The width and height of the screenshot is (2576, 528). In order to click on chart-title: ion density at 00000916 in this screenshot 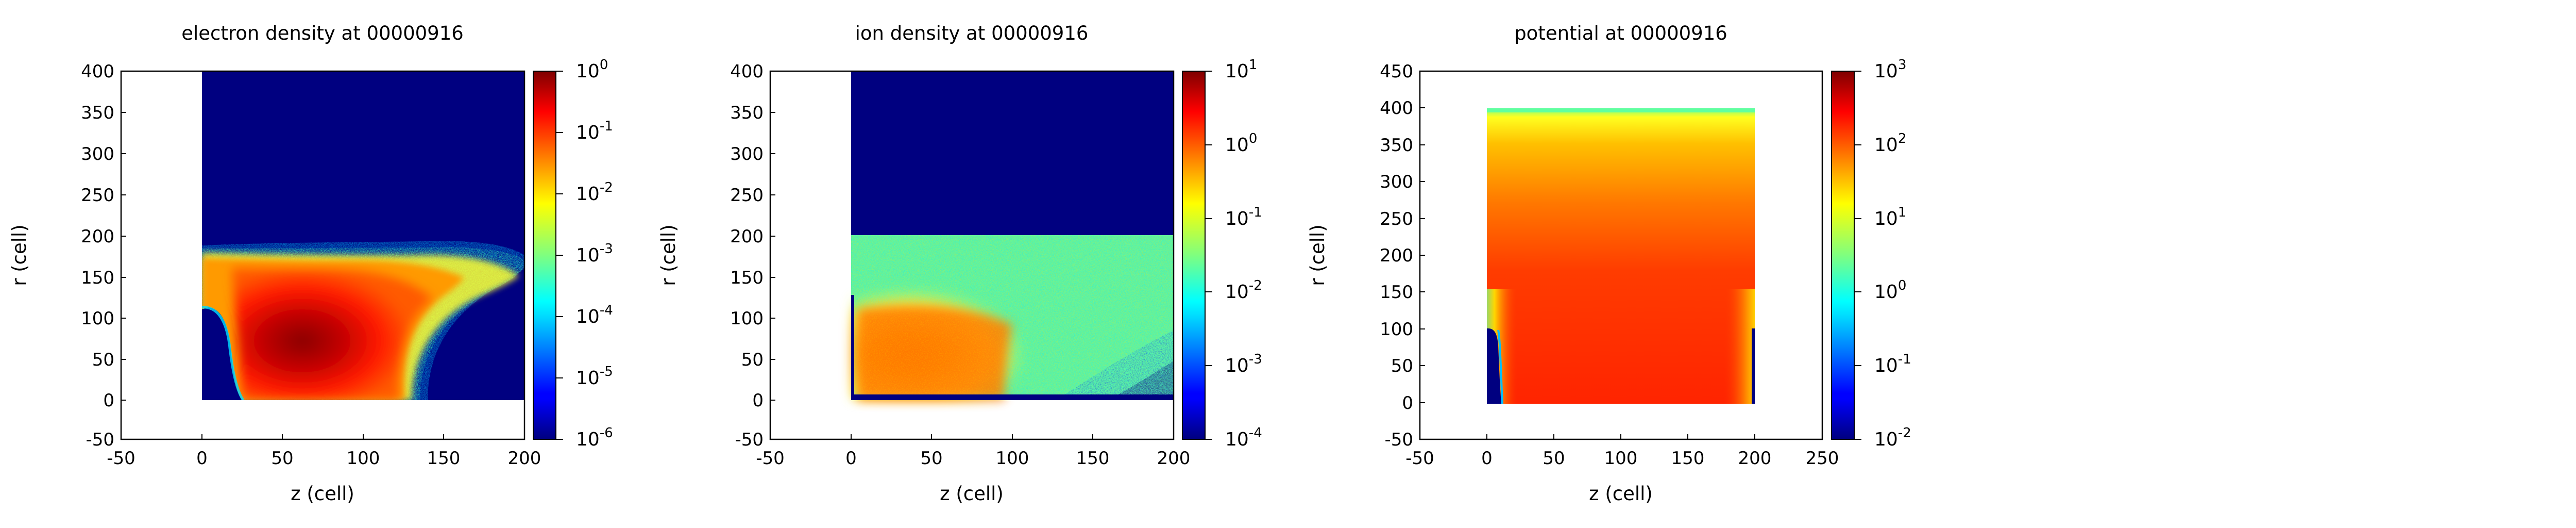, I will do `click(972, 33)`.